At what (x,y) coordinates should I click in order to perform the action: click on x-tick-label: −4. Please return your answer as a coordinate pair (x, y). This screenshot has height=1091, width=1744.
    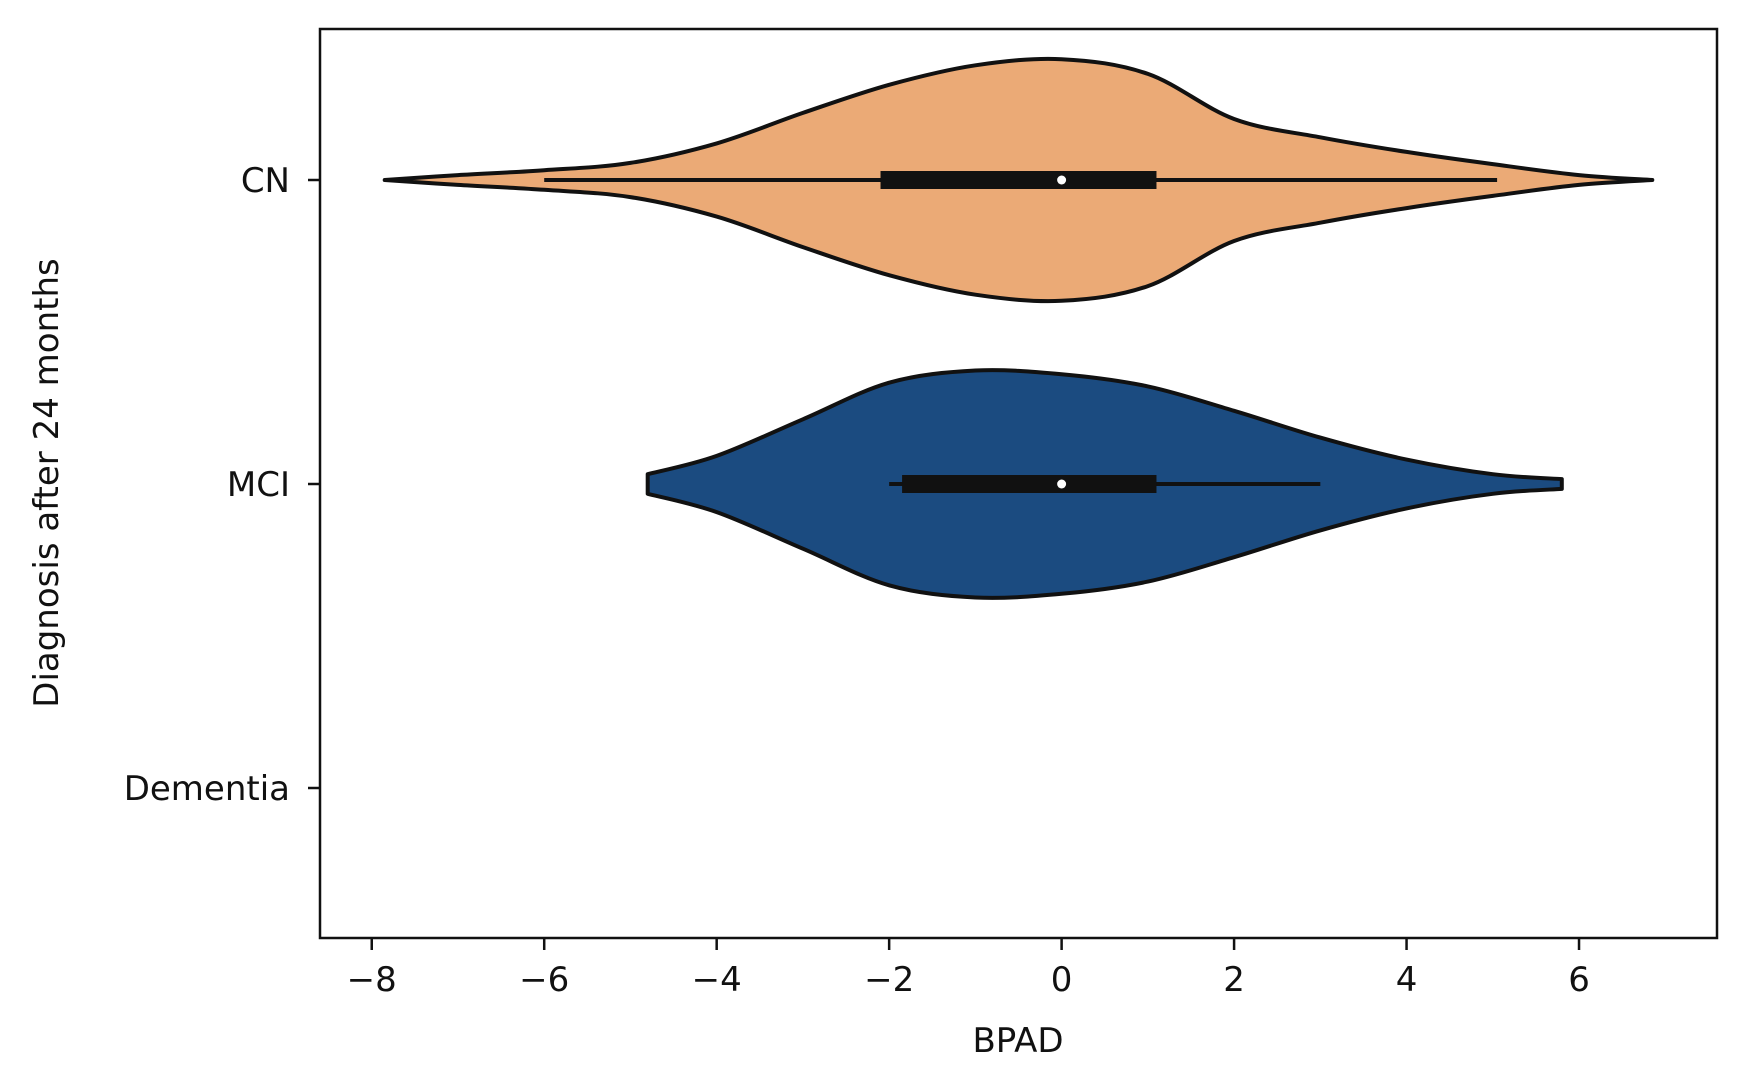
    Looking at the image, I should click on (717, 980).